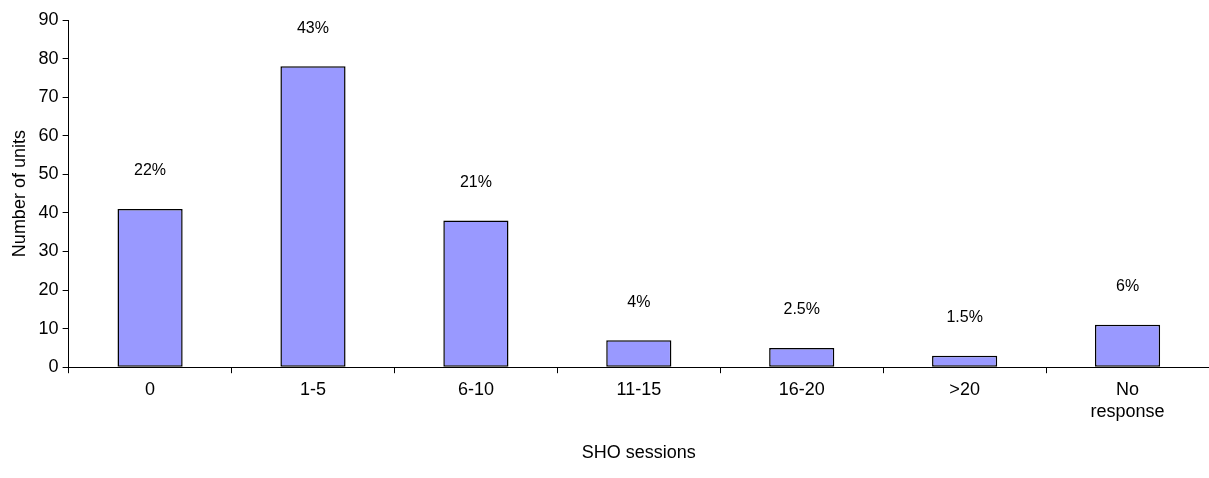 The height and width of the screenshot is (478, 1209). What do you see at coordinates (638, 452) in the screenshot?
I see `x-axis-title: SHO sessions` at bounding box center [638, 452].